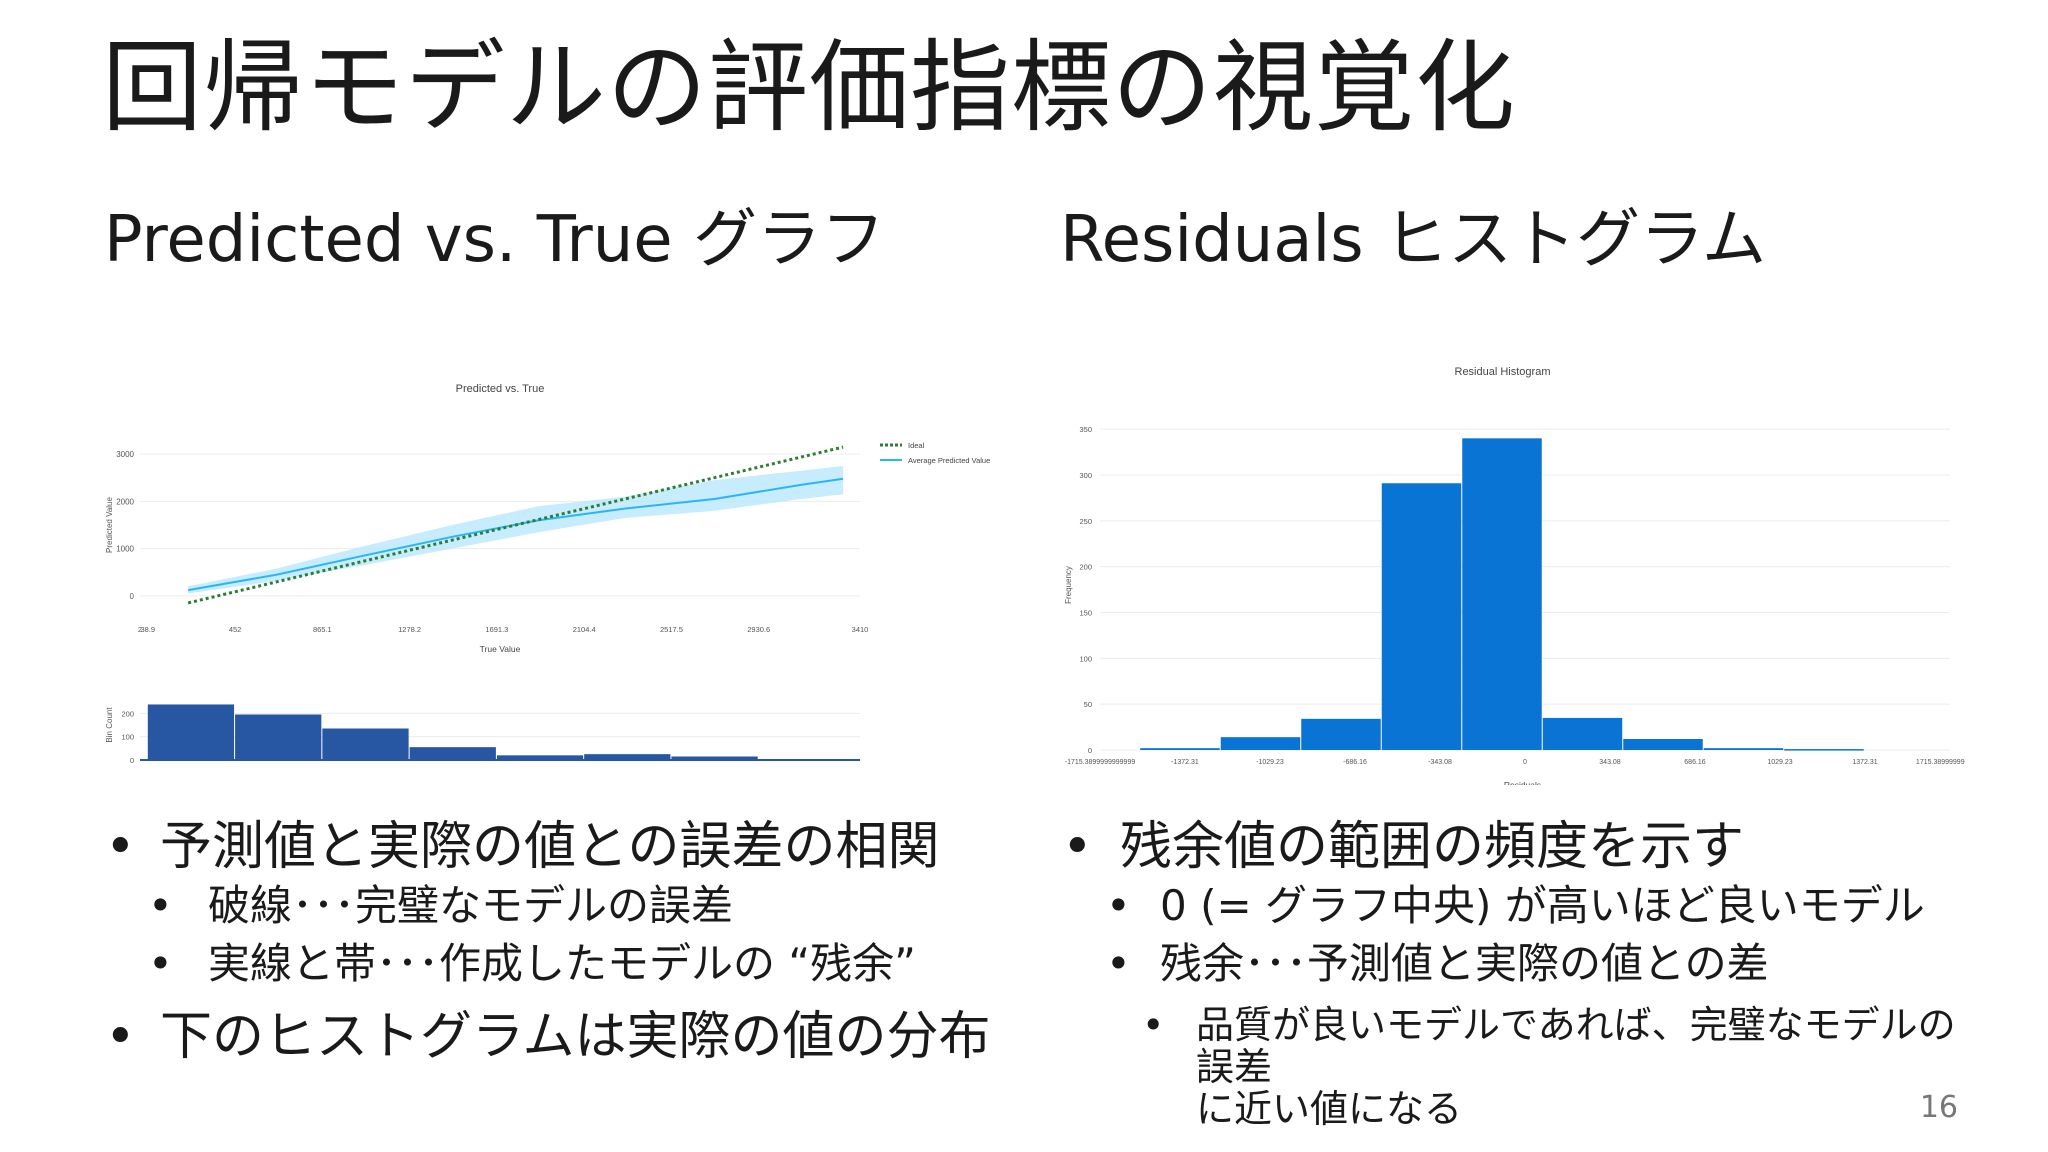 Image resolution: width=2048 pixels, height=1152 pixels. Describe the element at coordinates (1864, 762) in the screenshot. I see `x-tick-label: 1372.31` at that location.